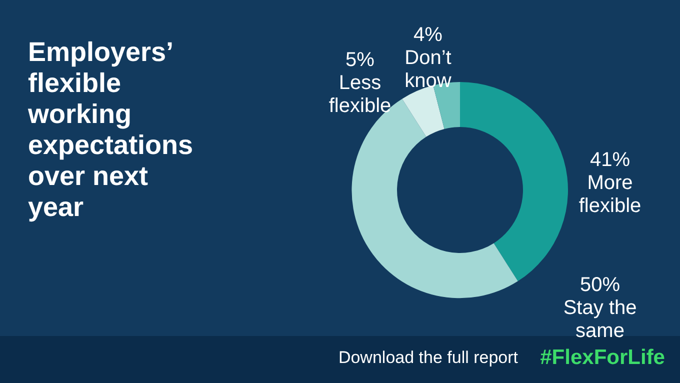  What do you see at coordinates (610, 194) in the screenshot?
I see `slice-label: More flexible` at bounding box center [610, 194].